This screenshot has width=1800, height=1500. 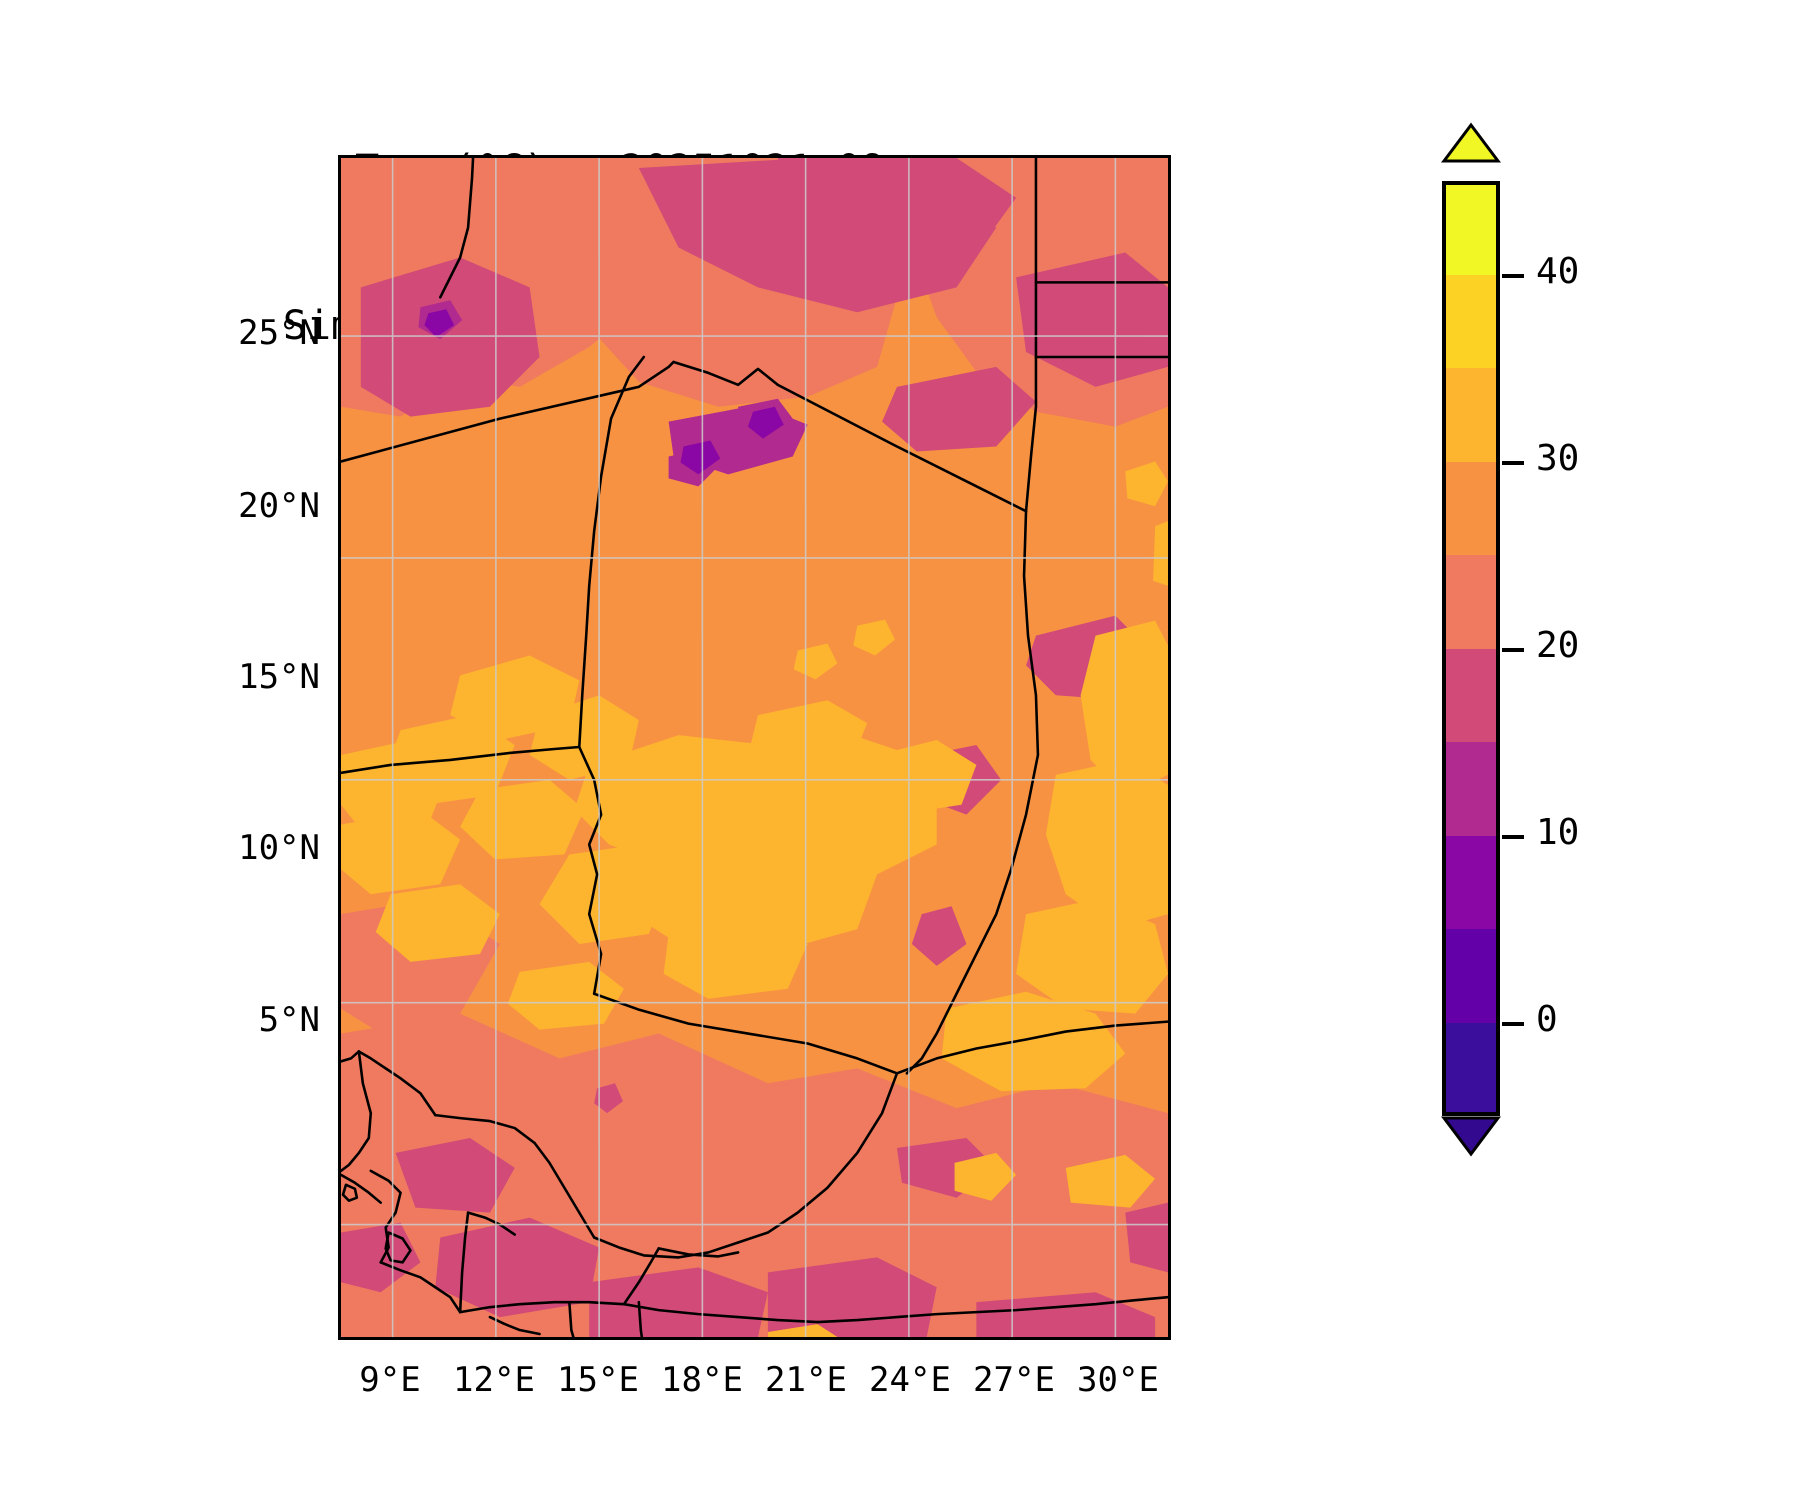 I want to click on colorbar-over-arrow, so click(x=1471, y=142).